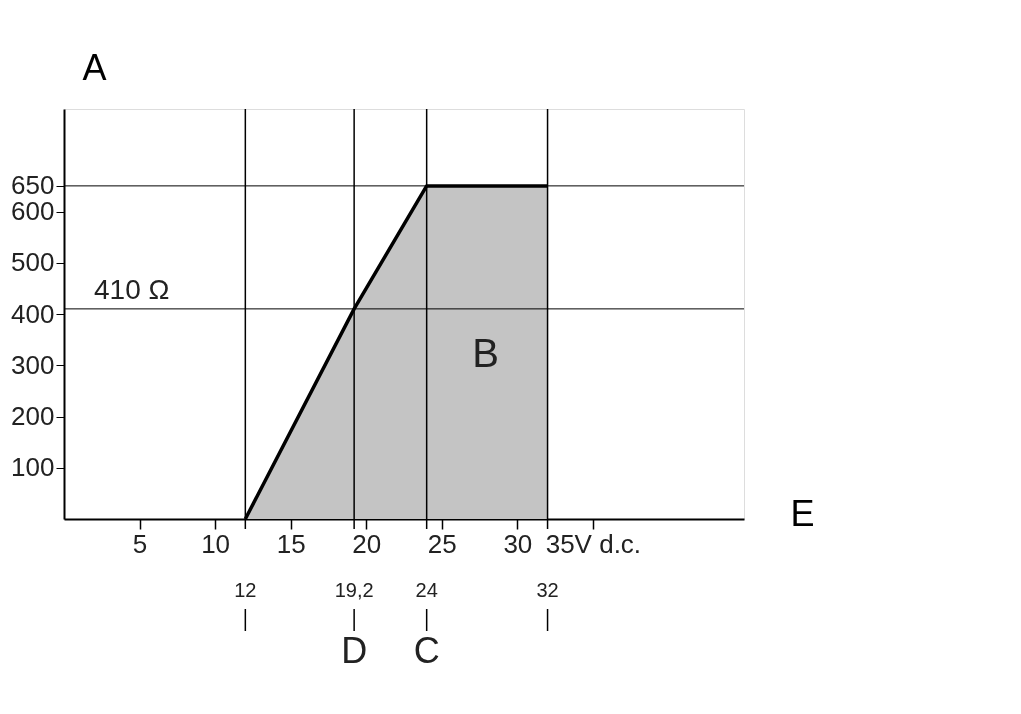  What do you see at coordinates (132, 289) in the screenshot?
I see `ref-line-label: 410 Ω` at bounding box center [132, 289].